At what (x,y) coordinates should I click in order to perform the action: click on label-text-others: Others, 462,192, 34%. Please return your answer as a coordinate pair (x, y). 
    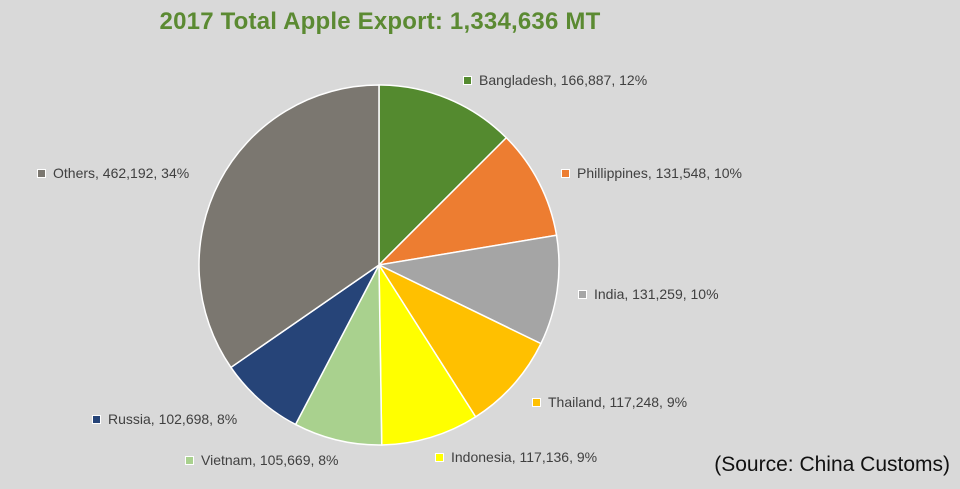
    Looking at the image, I should click on (121, 173).